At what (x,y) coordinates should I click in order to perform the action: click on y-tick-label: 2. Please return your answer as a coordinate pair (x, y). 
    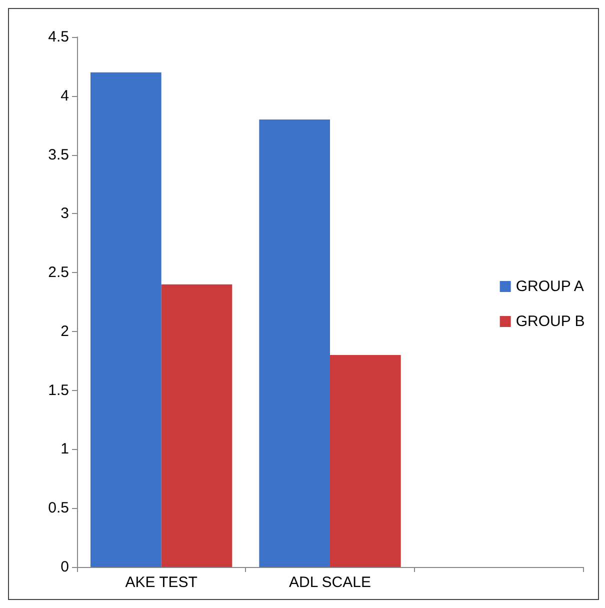
    Looking at the image, I should click on (64, 331).